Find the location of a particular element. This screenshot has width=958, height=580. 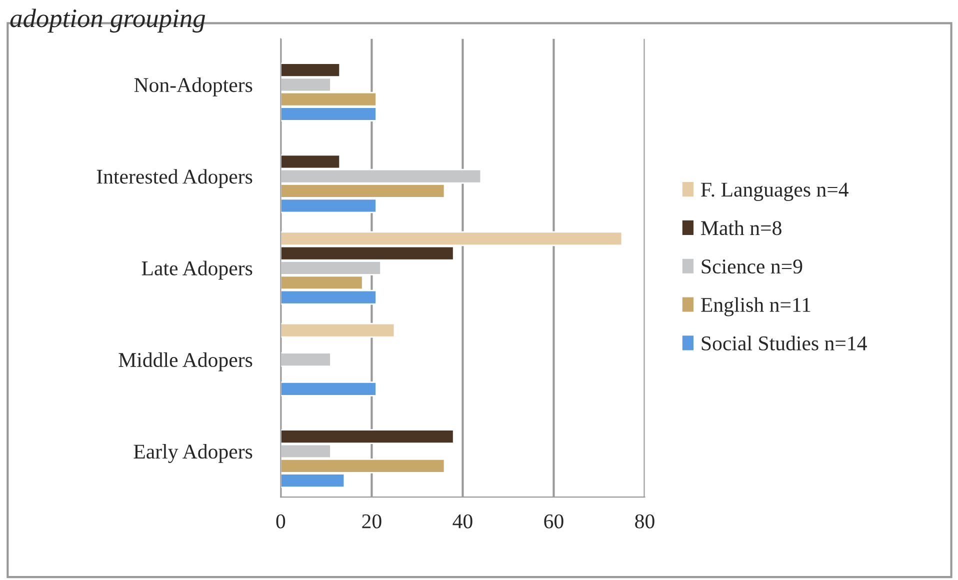

chart-title: adoption grouping is located at coordinates (108, 20).